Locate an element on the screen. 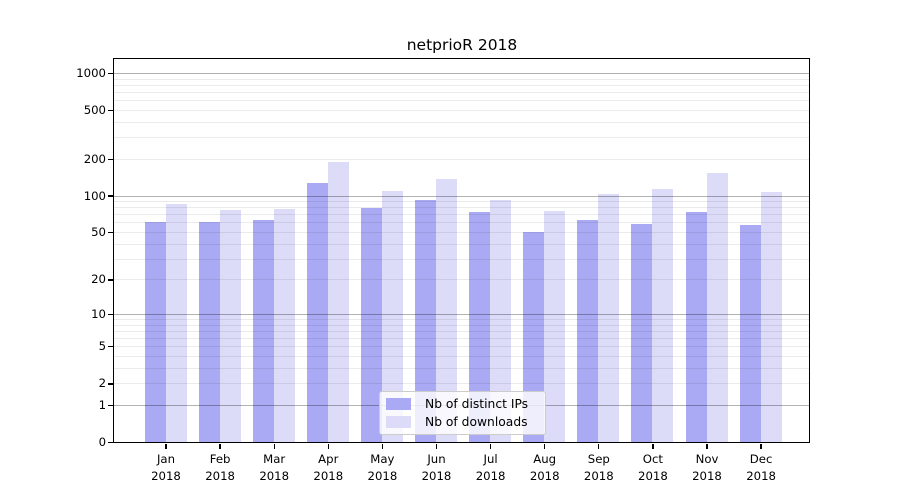 This screenshot has width=900, height=500. bar-downloads-jan is located at coordinates (176, 323).